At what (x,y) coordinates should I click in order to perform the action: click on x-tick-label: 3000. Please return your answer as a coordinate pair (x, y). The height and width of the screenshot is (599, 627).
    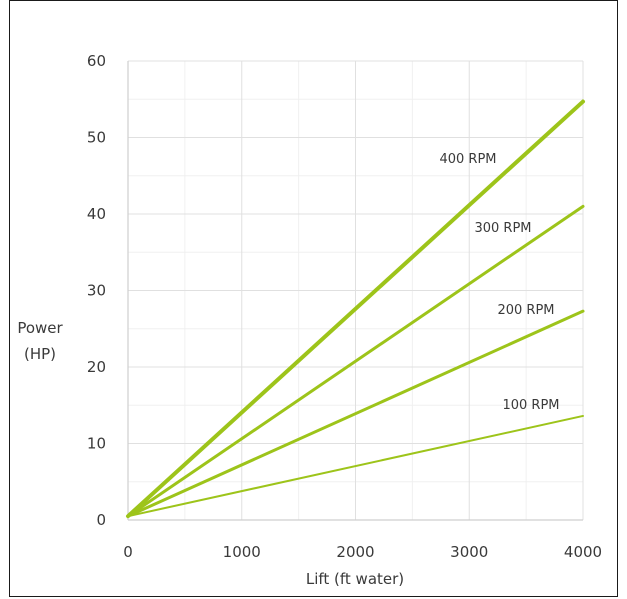
    Looking at the image, I should click on (469, 552).